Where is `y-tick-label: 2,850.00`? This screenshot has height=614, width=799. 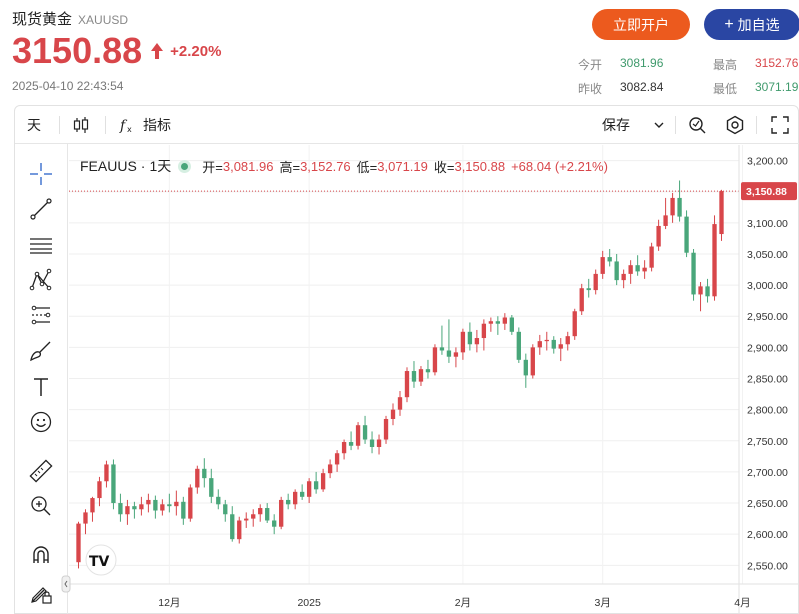
y-tick-label: 2,850.00 is located at coordinates (767, 380).